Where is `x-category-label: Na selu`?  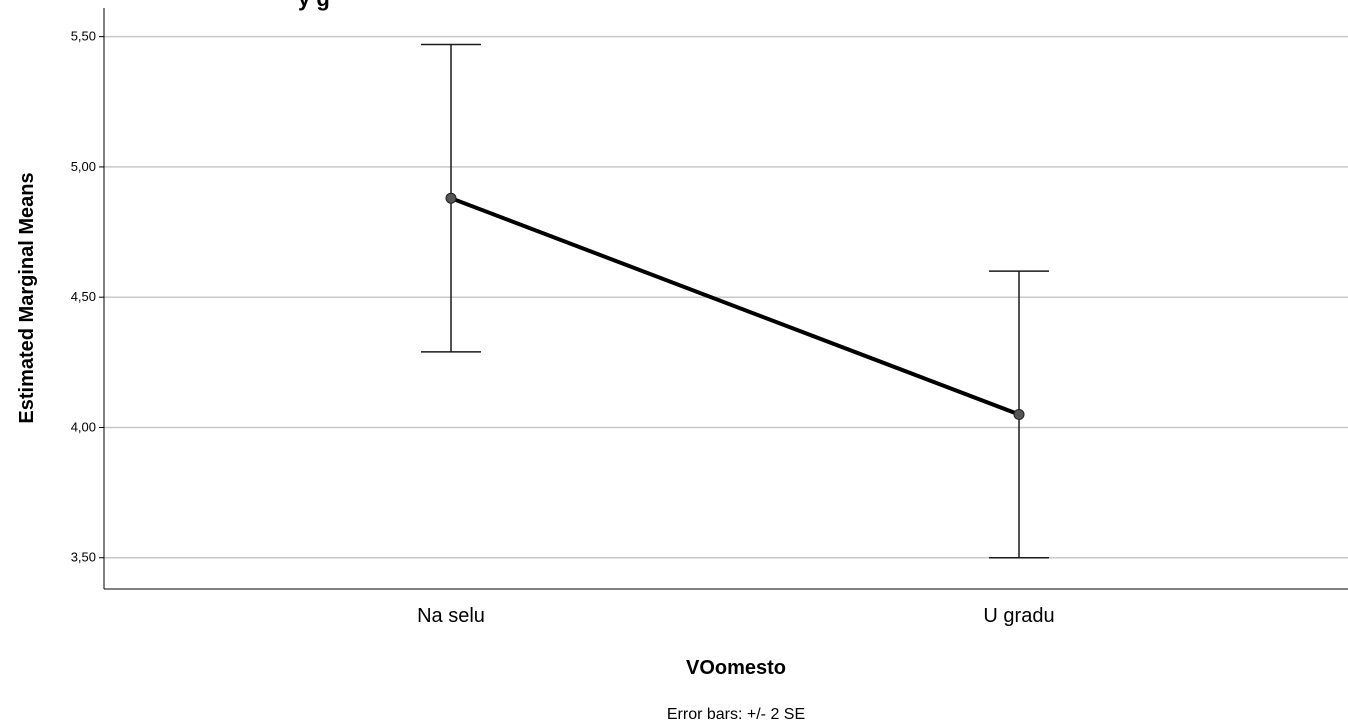
x-category-label: Na selu is located at coordinates (451, 616).